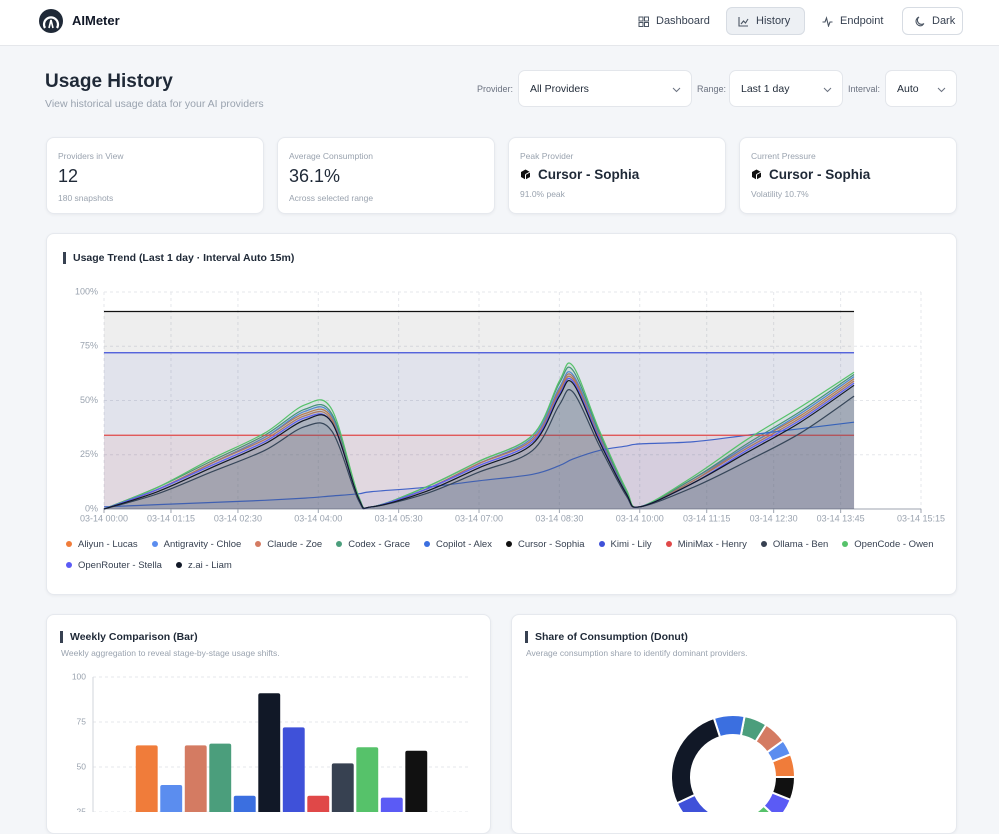 Image resolution: width=999 pixels, height=834 pixels. What do you see at coordinates (238, 518) in the screenshot?
I see `x-tick-label: 03-14 02:30` at bounding box center [238, 518].